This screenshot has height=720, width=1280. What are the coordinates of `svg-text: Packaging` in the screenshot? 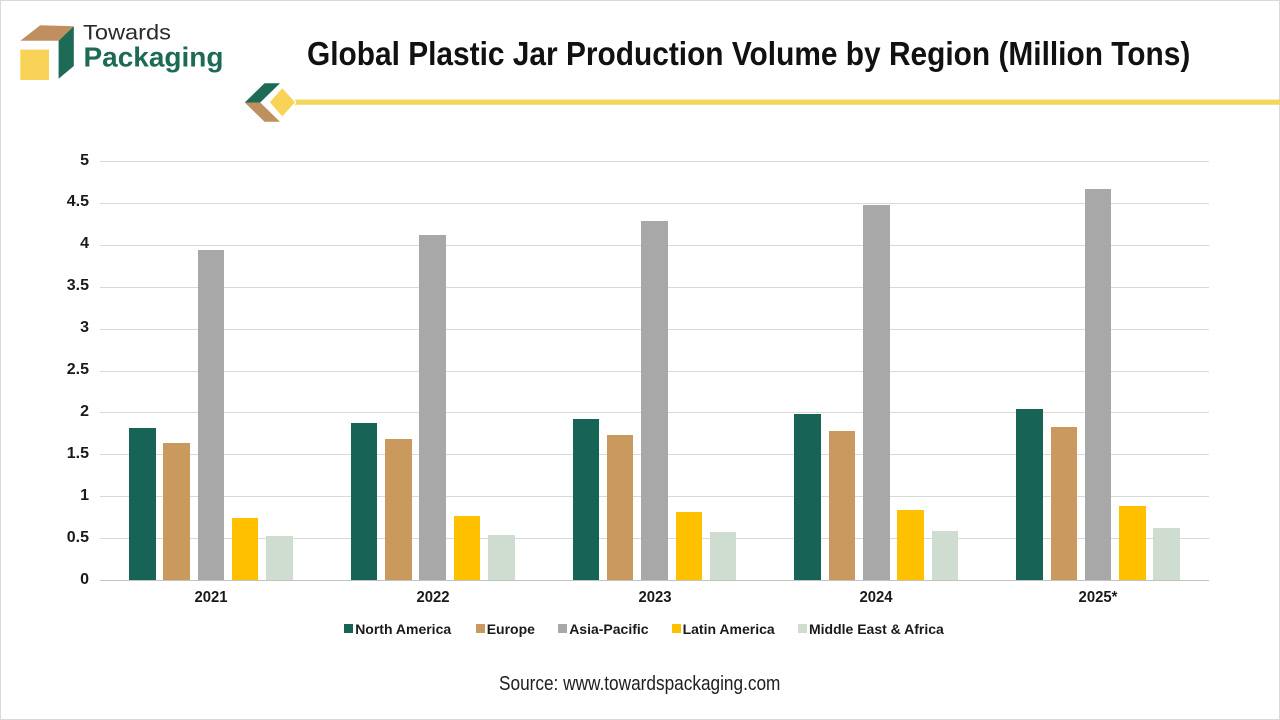 It's located at (154, 57).